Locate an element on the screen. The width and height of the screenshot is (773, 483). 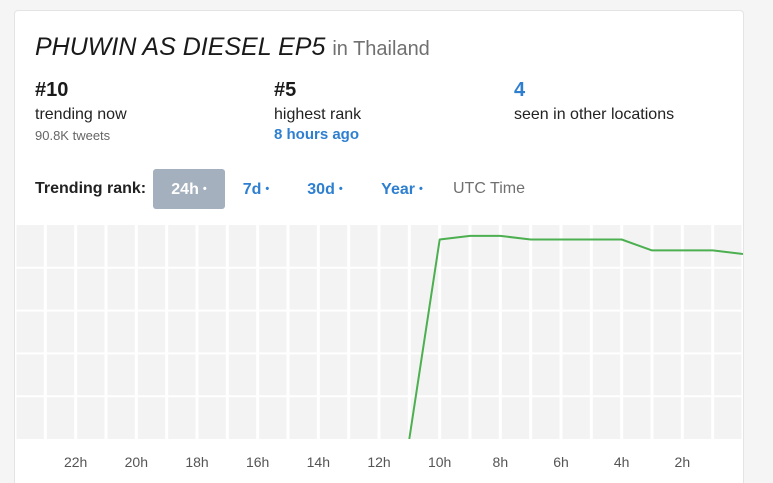
x-tick-label: 20h is located at coordinates (136, 462).